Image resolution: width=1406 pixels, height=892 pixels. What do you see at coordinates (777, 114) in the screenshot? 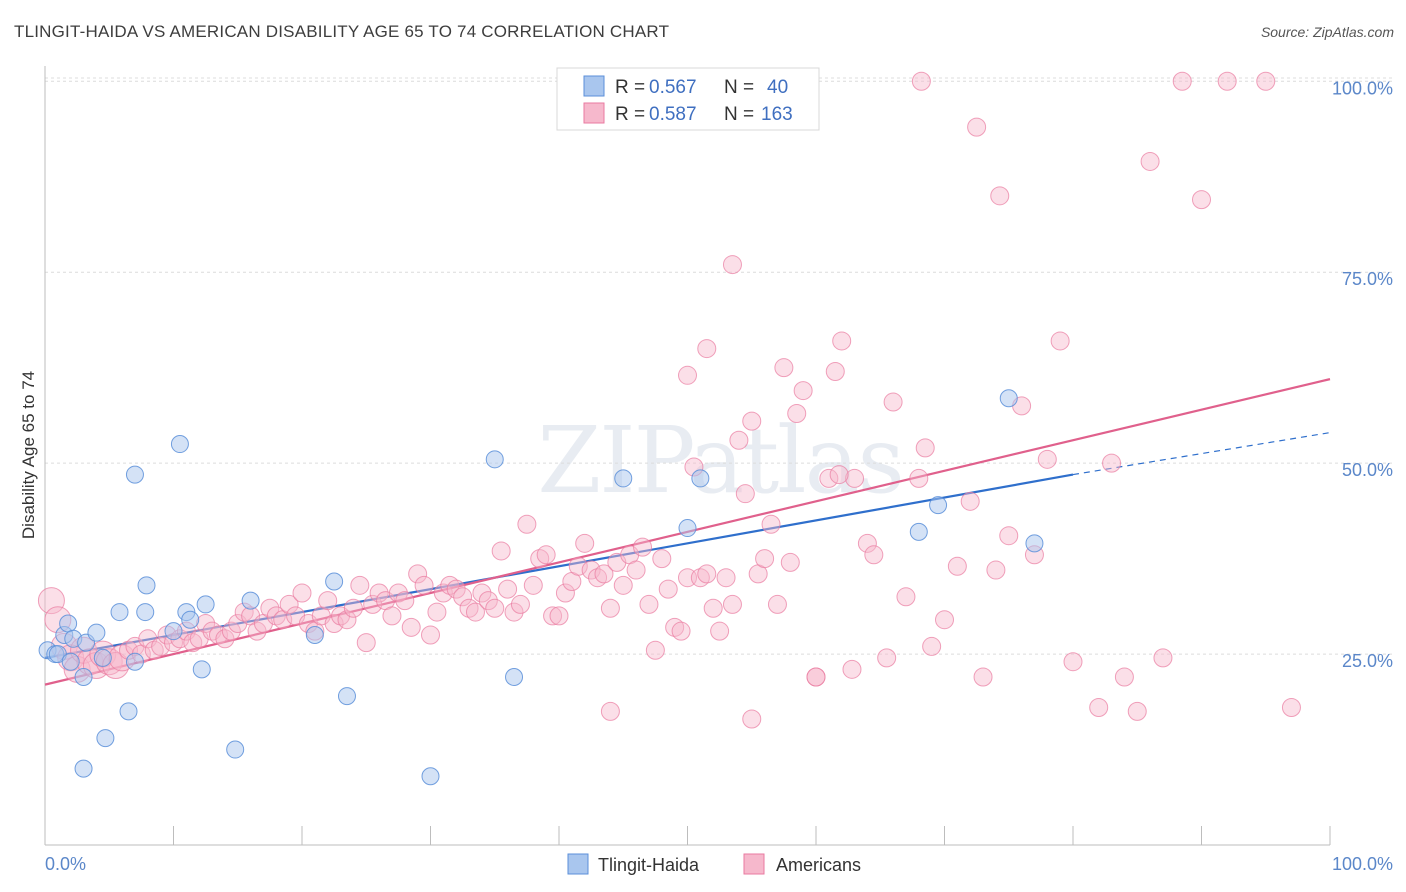
I see `legend-n-value: 163` at bounding box center [777, 114].